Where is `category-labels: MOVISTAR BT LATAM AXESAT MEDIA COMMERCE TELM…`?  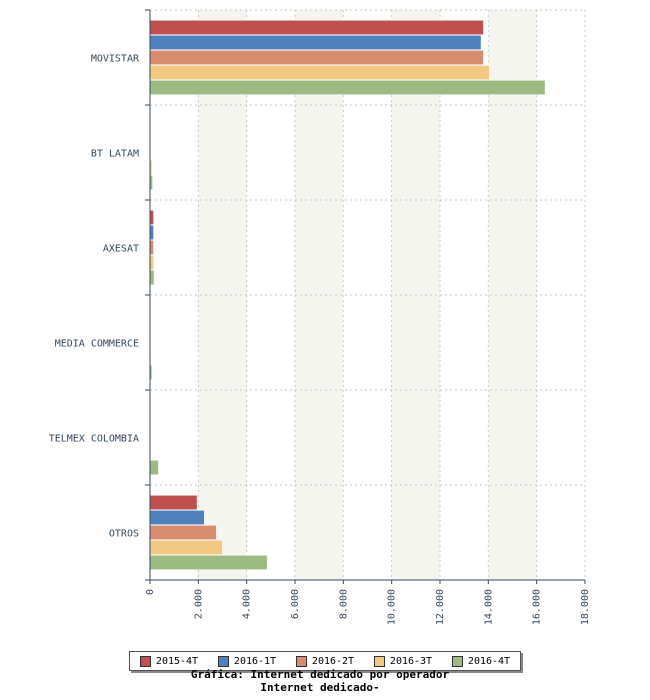 category-labels: MOVISTAR BT LATAM AXESAT MEDIA COMMERCE TELM… is located at coordinates (94, 297).